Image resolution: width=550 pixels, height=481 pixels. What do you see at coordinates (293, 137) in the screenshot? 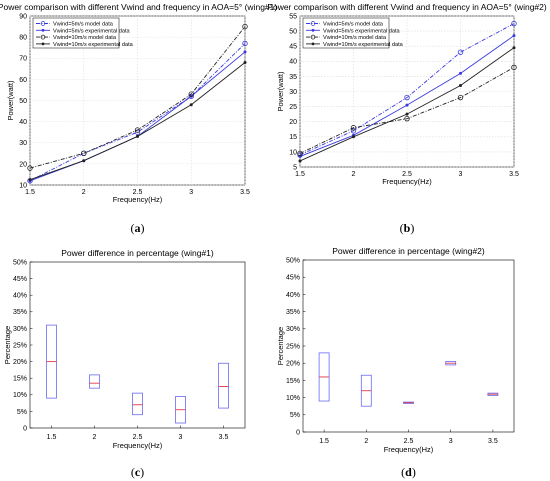
I see `y-tick-label: 15` at bounding box center [293, 137].